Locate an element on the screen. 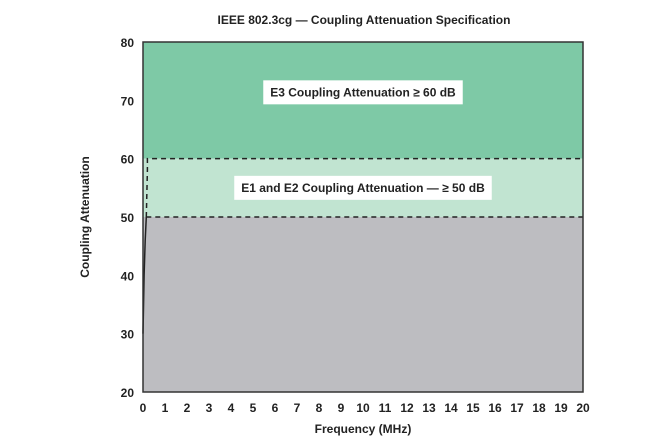 This screenshot has height=446, width=655. x-tick-label: 3 is located at coordinates (209, 408).